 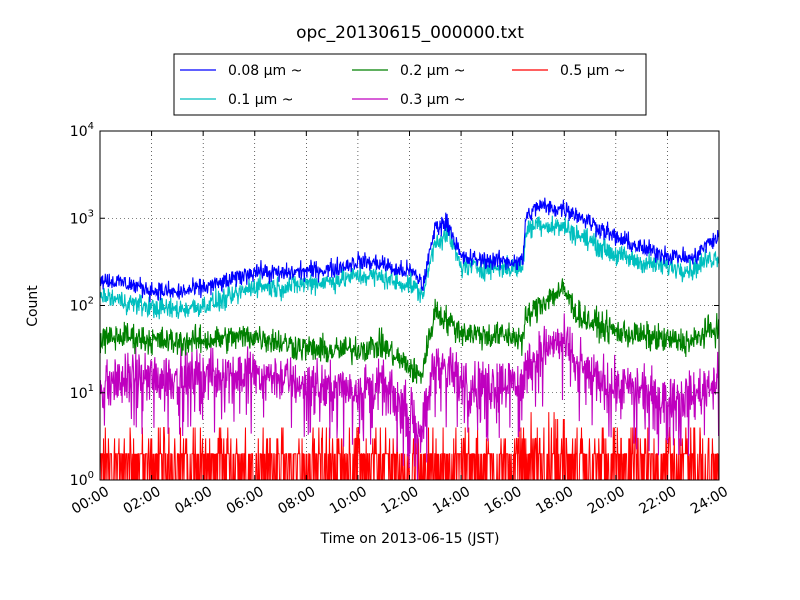 I want to click on legend-label: 0.08 μm ~, so click(x=265, y=71).